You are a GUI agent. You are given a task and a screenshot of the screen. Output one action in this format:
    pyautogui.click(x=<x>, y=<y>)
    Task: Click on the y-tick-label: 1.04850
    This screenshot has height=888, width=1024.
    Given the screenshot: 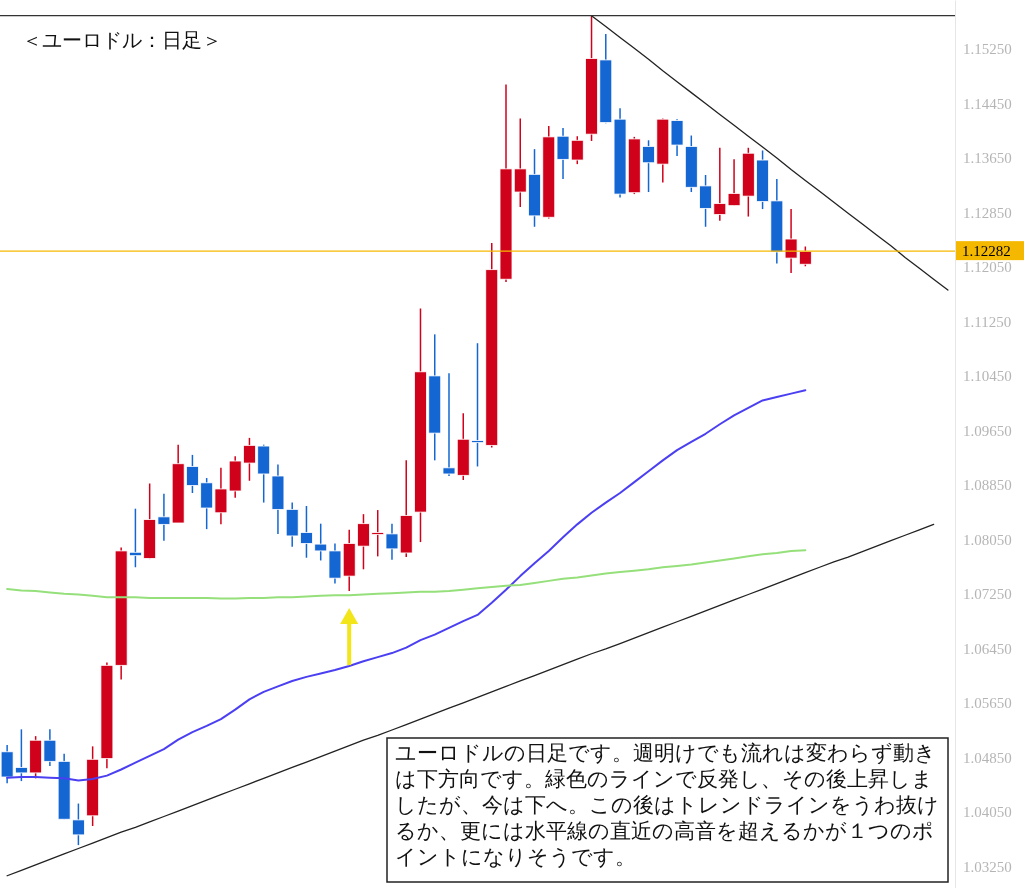 What is the action you would take?
    pyautogui.click(x=987, y=757)
    